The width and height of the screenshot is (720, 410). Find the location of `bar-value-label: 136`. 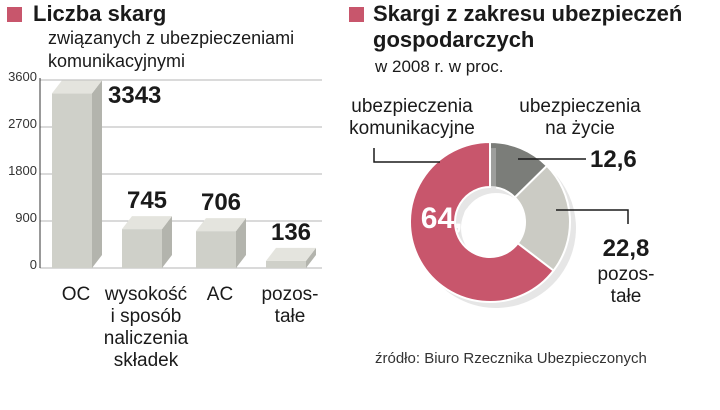

bar-value-label: 136 is located at coordinates (291, 232).